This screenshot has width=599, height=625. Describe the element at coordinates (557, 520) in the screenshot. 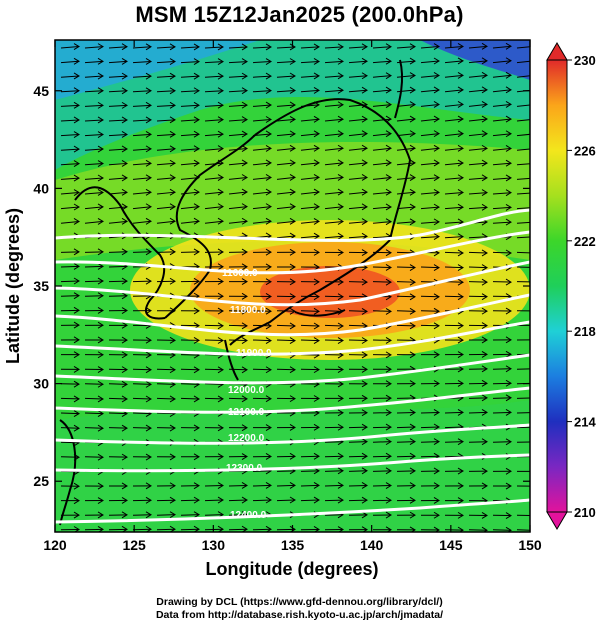

I see `colorbar-min-arrow` at that location.